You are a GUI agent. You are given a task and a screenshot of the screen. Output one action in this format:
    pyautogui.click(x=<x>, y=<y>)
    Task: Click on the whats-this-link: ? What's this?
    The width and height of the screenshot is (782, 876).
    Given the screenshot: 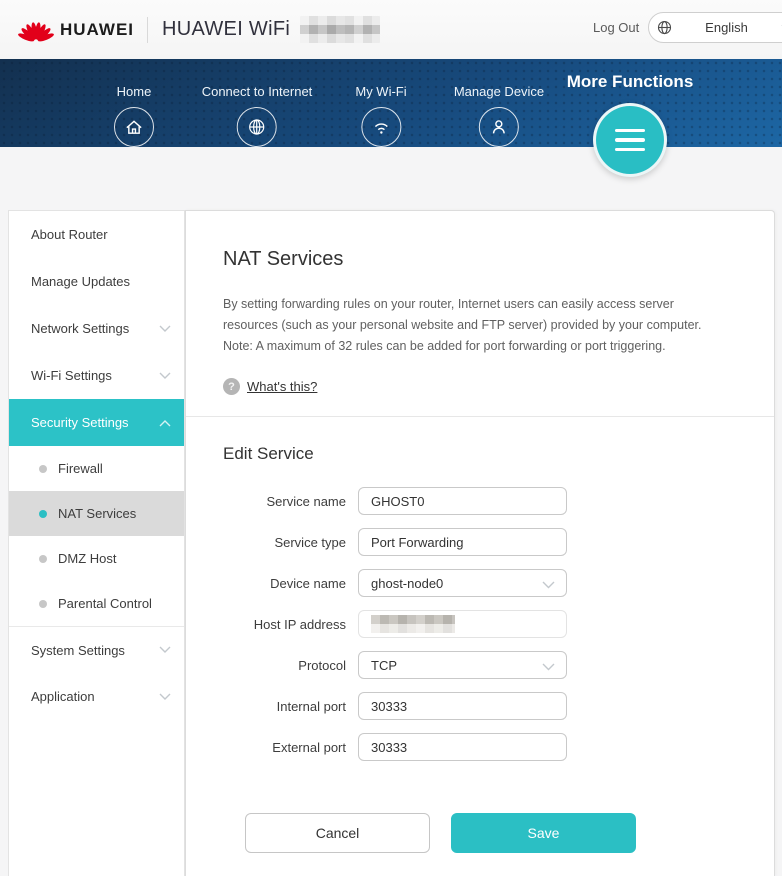 What is the action you would take?
    pyautogui.click(x=471, y=386)
    